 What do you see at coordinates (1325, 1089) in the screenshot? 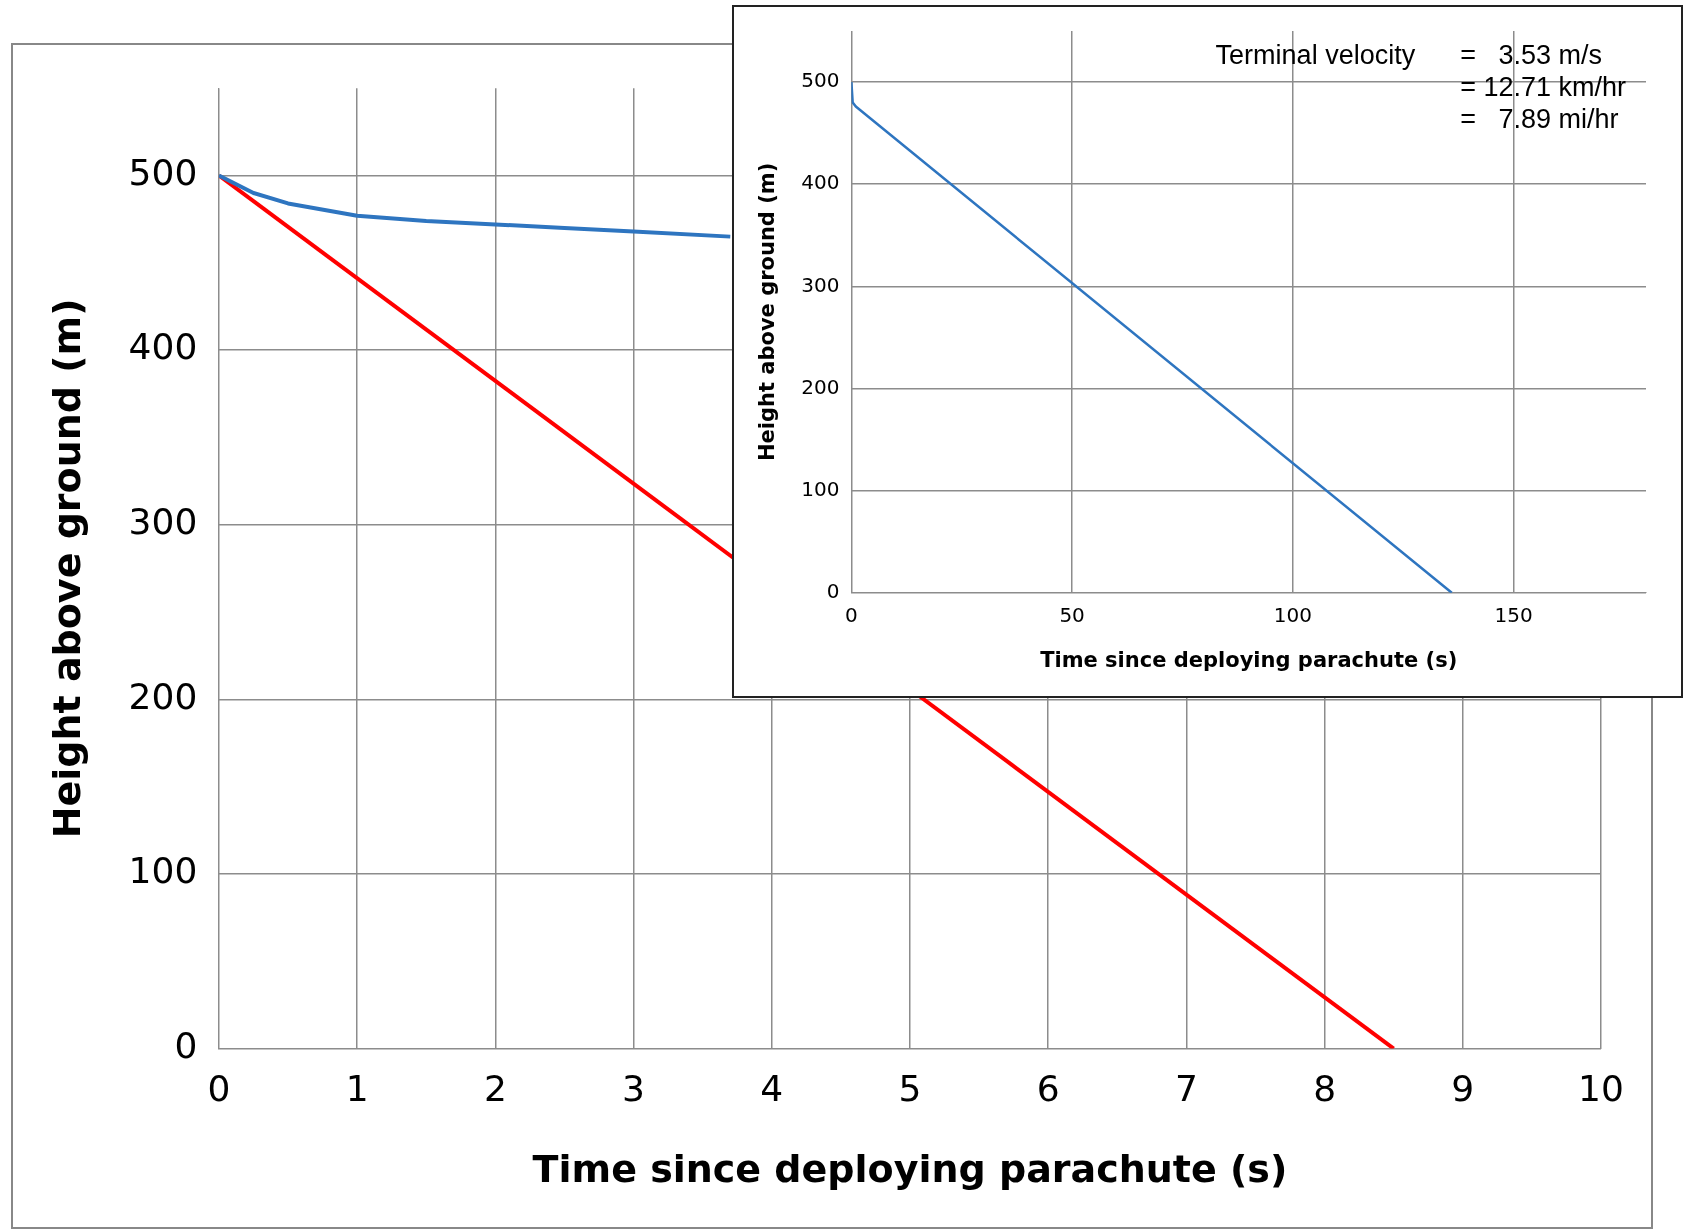
I see `x-tick-label: 8` at bounding box center [1325, 1089].